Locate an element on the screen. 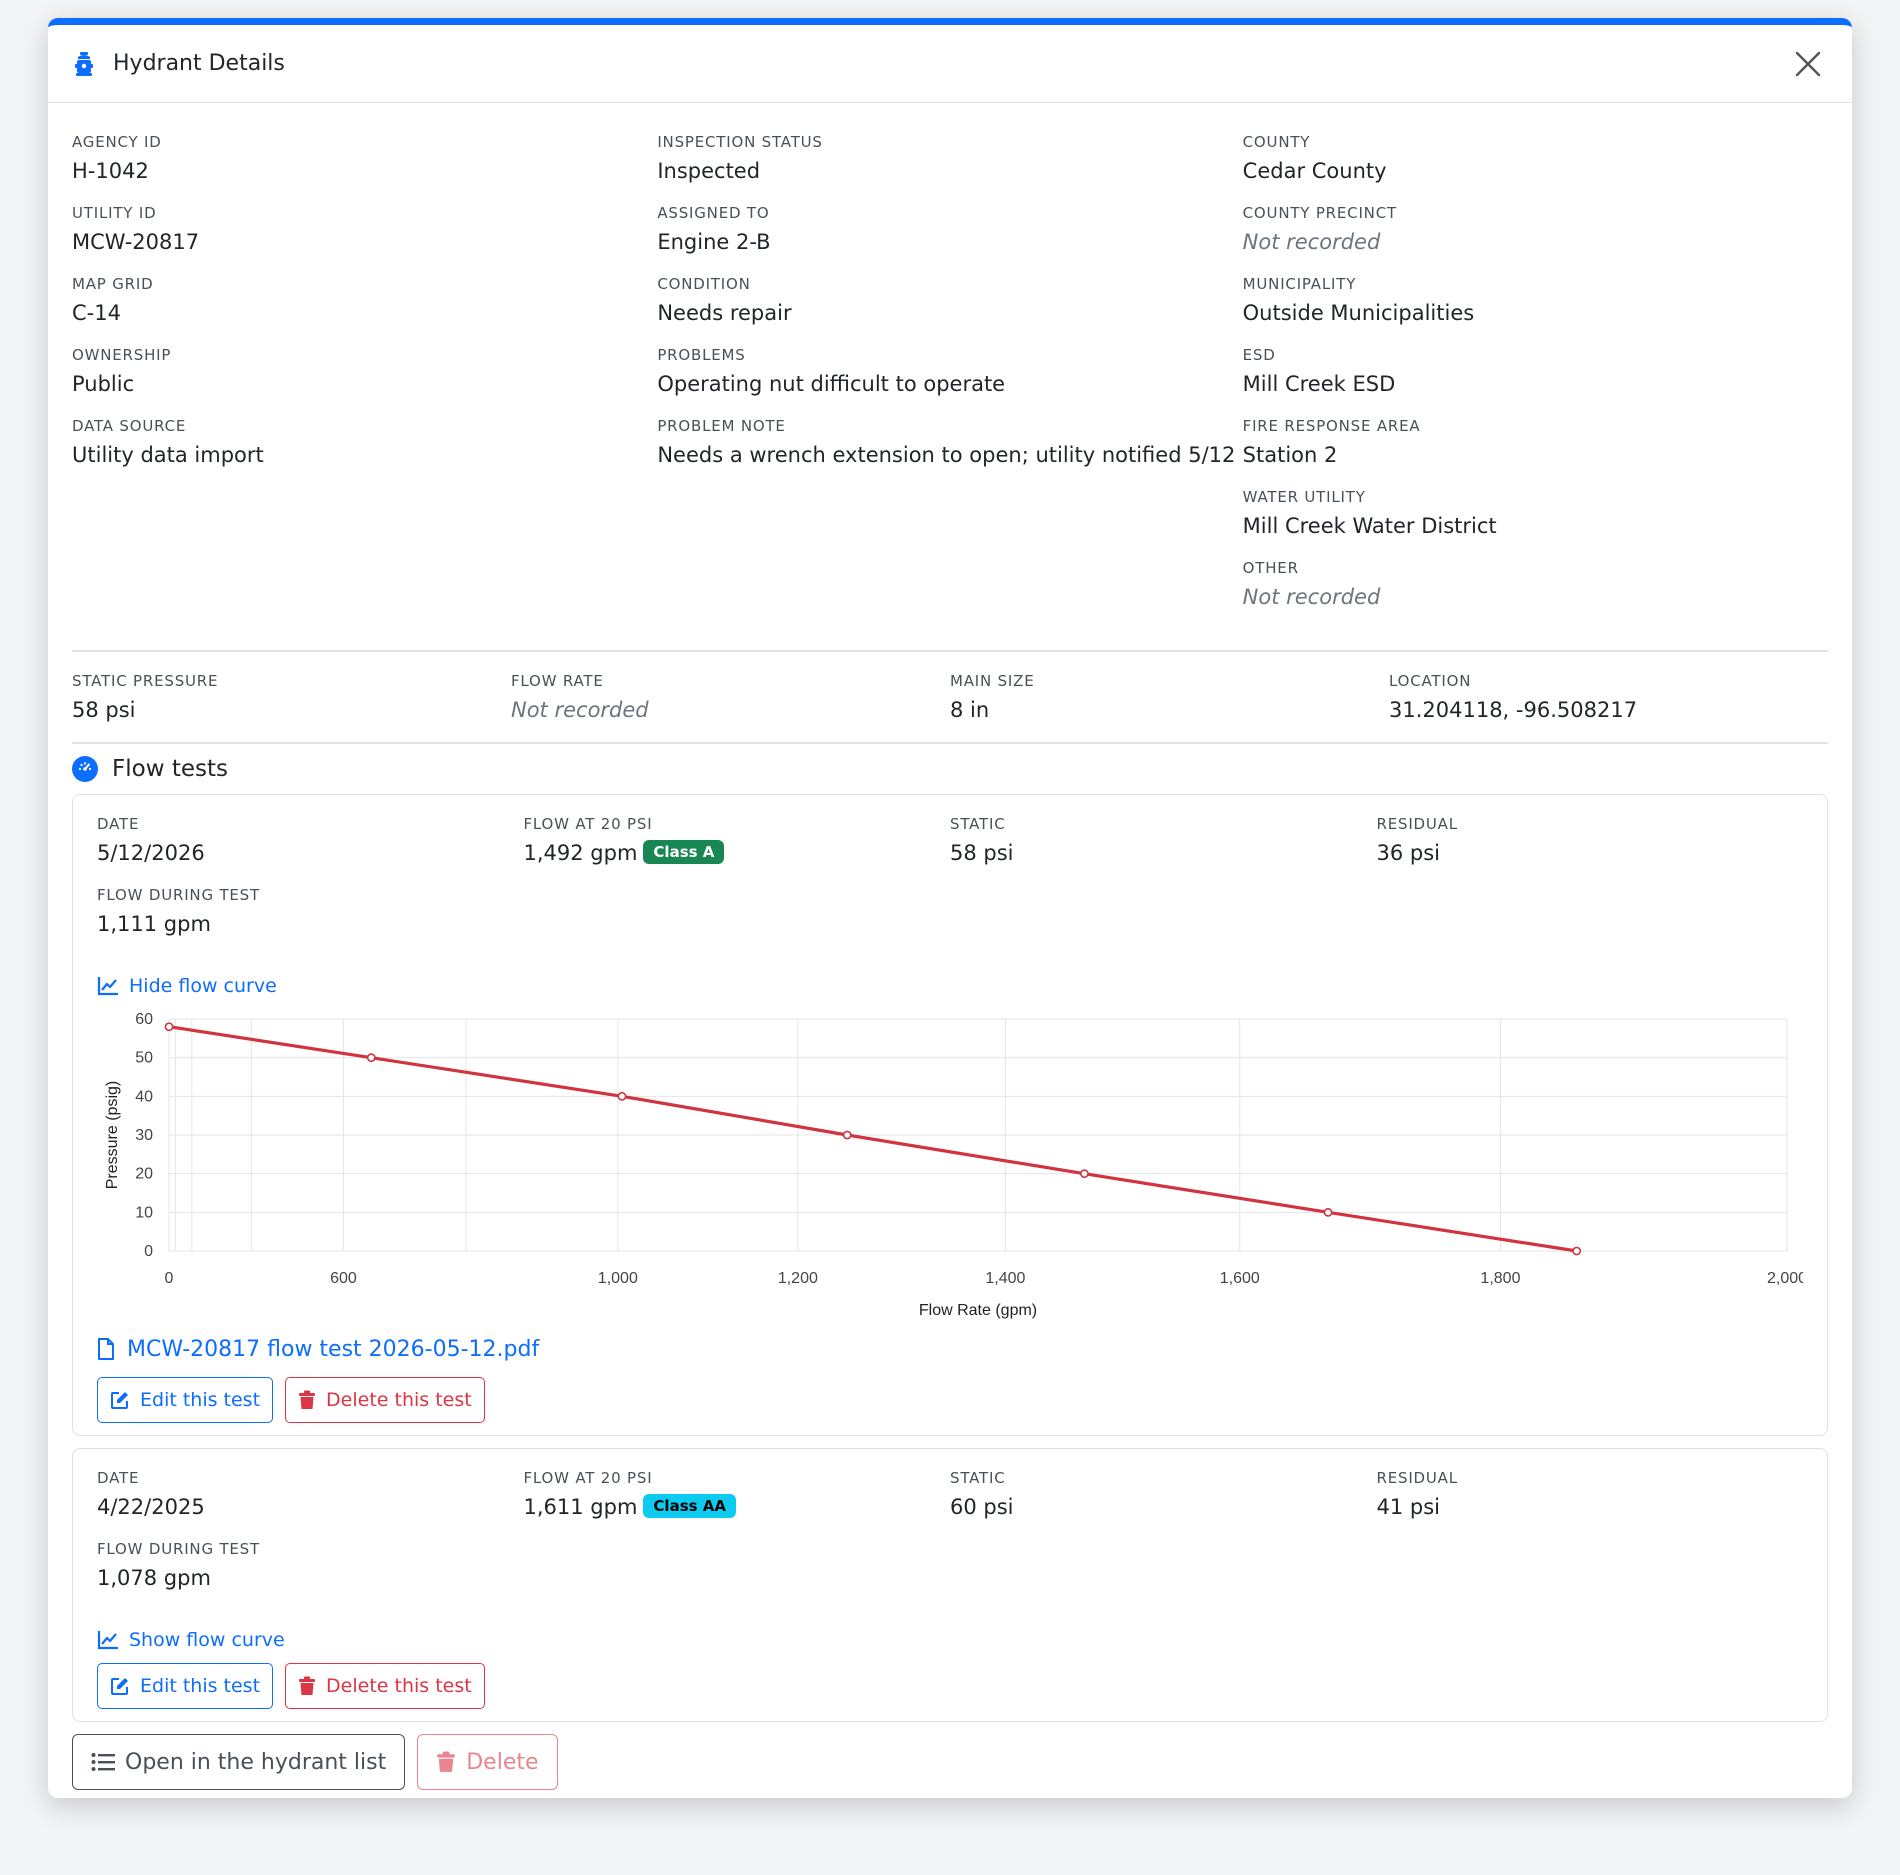 The width and height of the screenshot is (1900, 1875). field-label: PROBLEM NOTE is located at coordinates (721, 426).